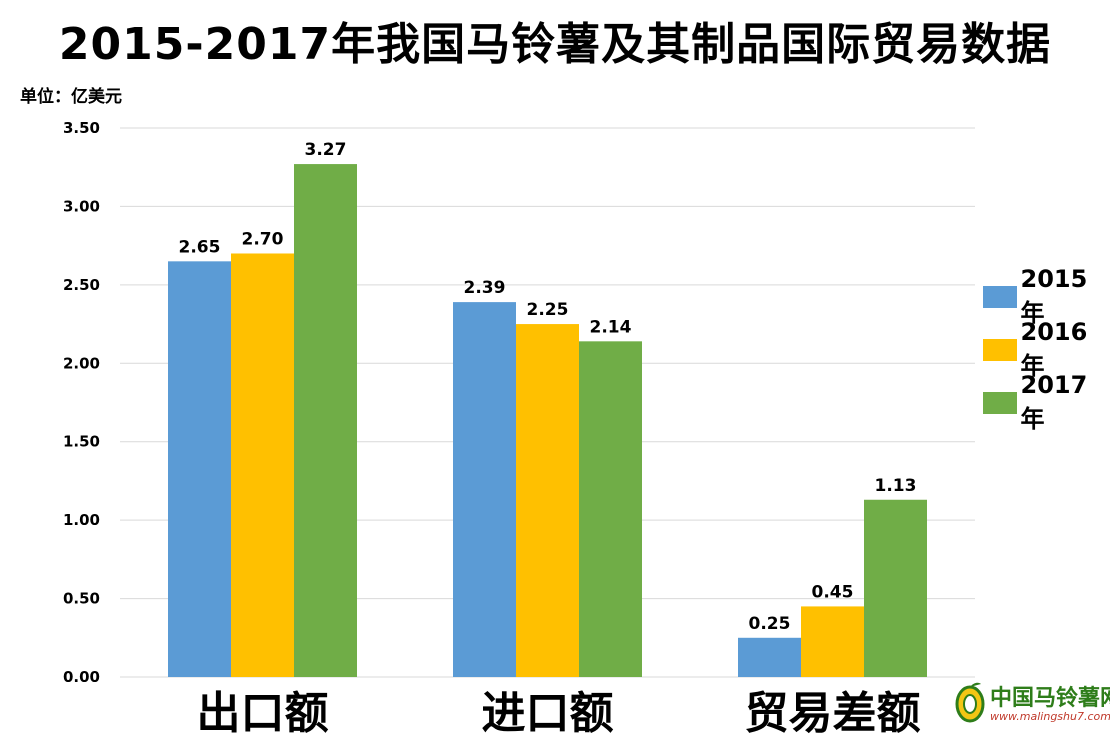 Image resolution: width=1110 pixels, height=741 pixels. What do you see at coordinates (1050, 716) in the screenshot?
I see `watermark-url: www.malingshu7.com` at bounding box center [1050, 716].